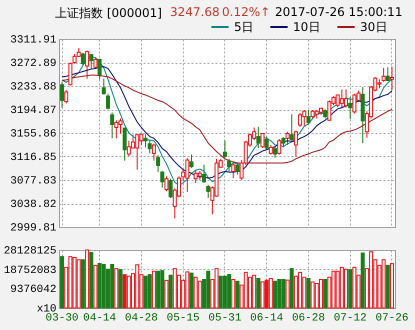 This screenshot has height=330, width=415. I want to click on x-tick-label: 05-15, so click(183, 318).